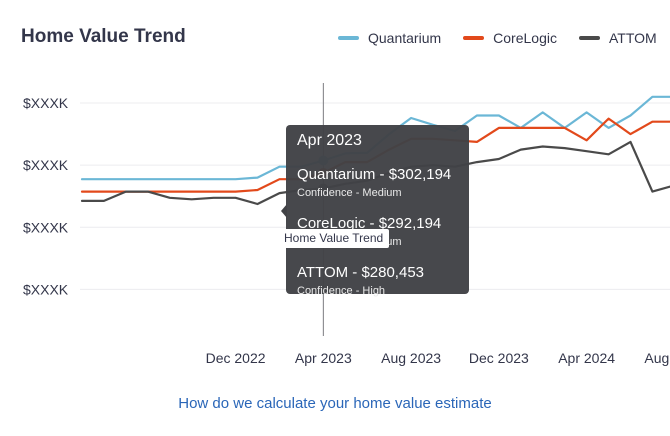  Describe the element at coordinates (589, 38) in the screenshot. I see `legend-swatch-attom` at that location.